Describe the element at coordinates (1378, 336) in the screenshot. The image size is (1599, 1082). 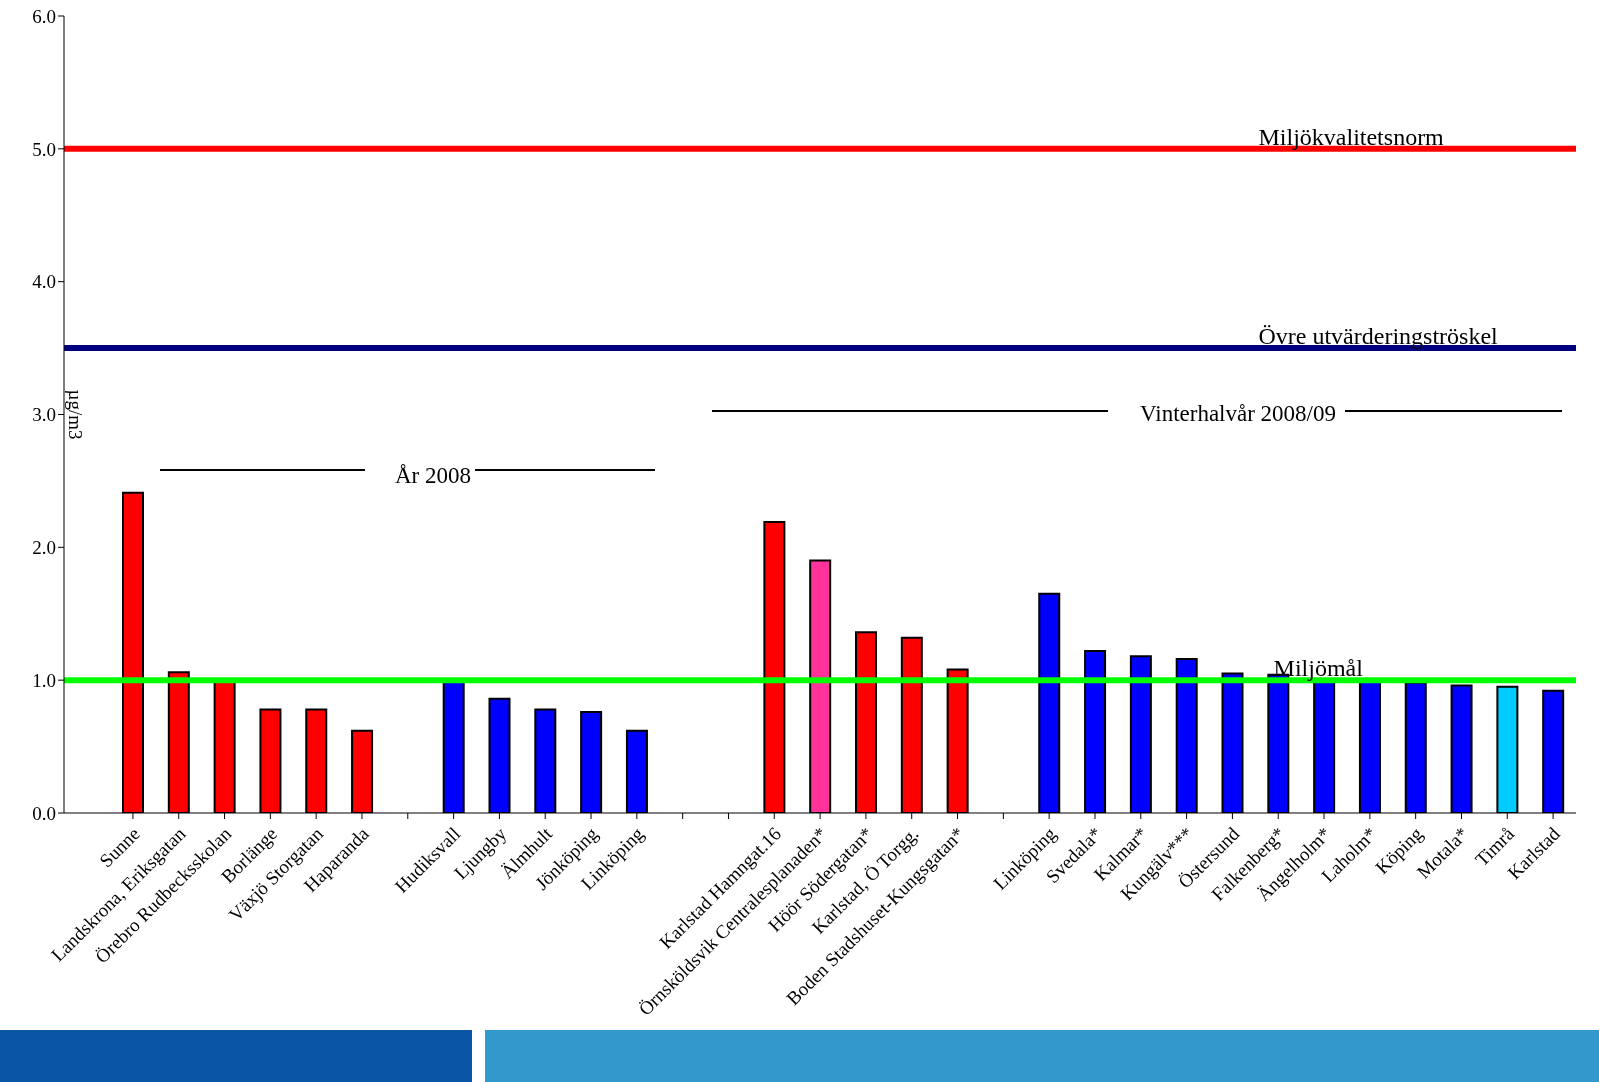
I see `ref-line-label: Övre utvärderingströskel` at that location.